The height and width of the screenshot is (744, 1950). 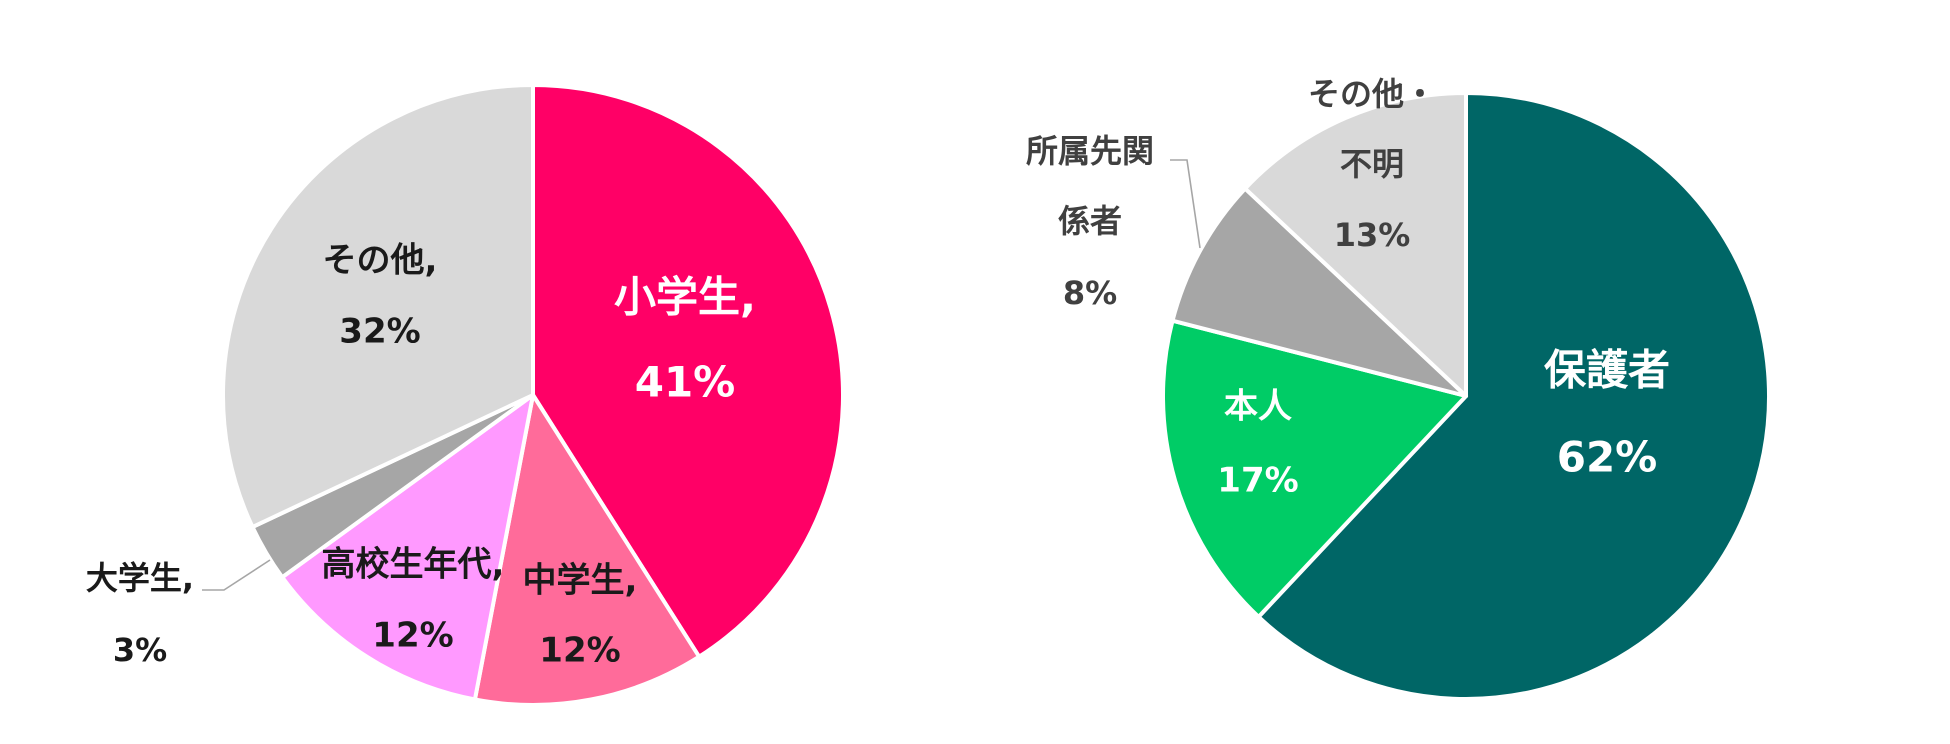 I want to click on students-pie-category-label-0: 小学生,, so click(x=685, y=297).